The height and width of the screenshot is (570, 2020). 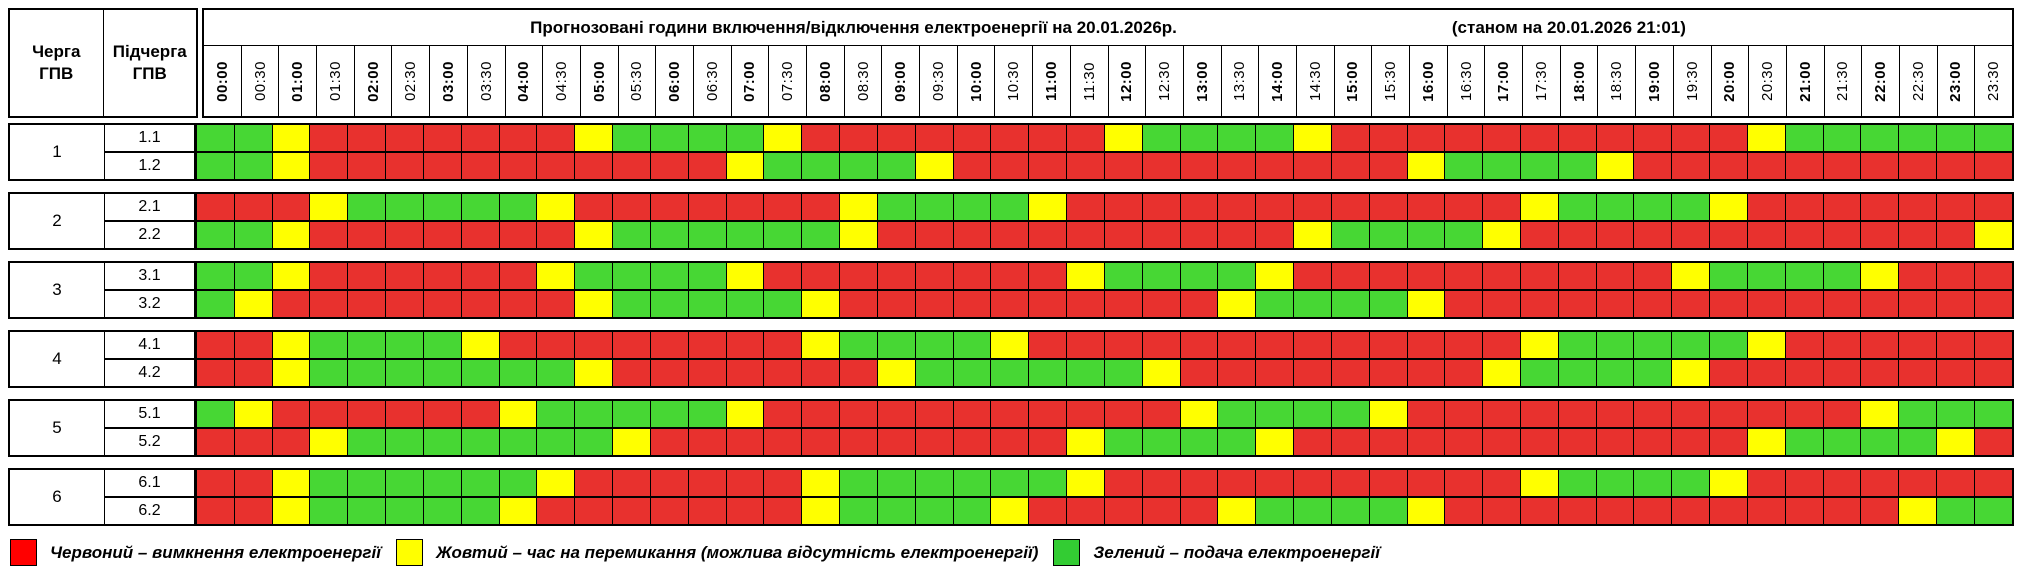 I want to click on time-label: 02:30, so click(x=411, y=81).